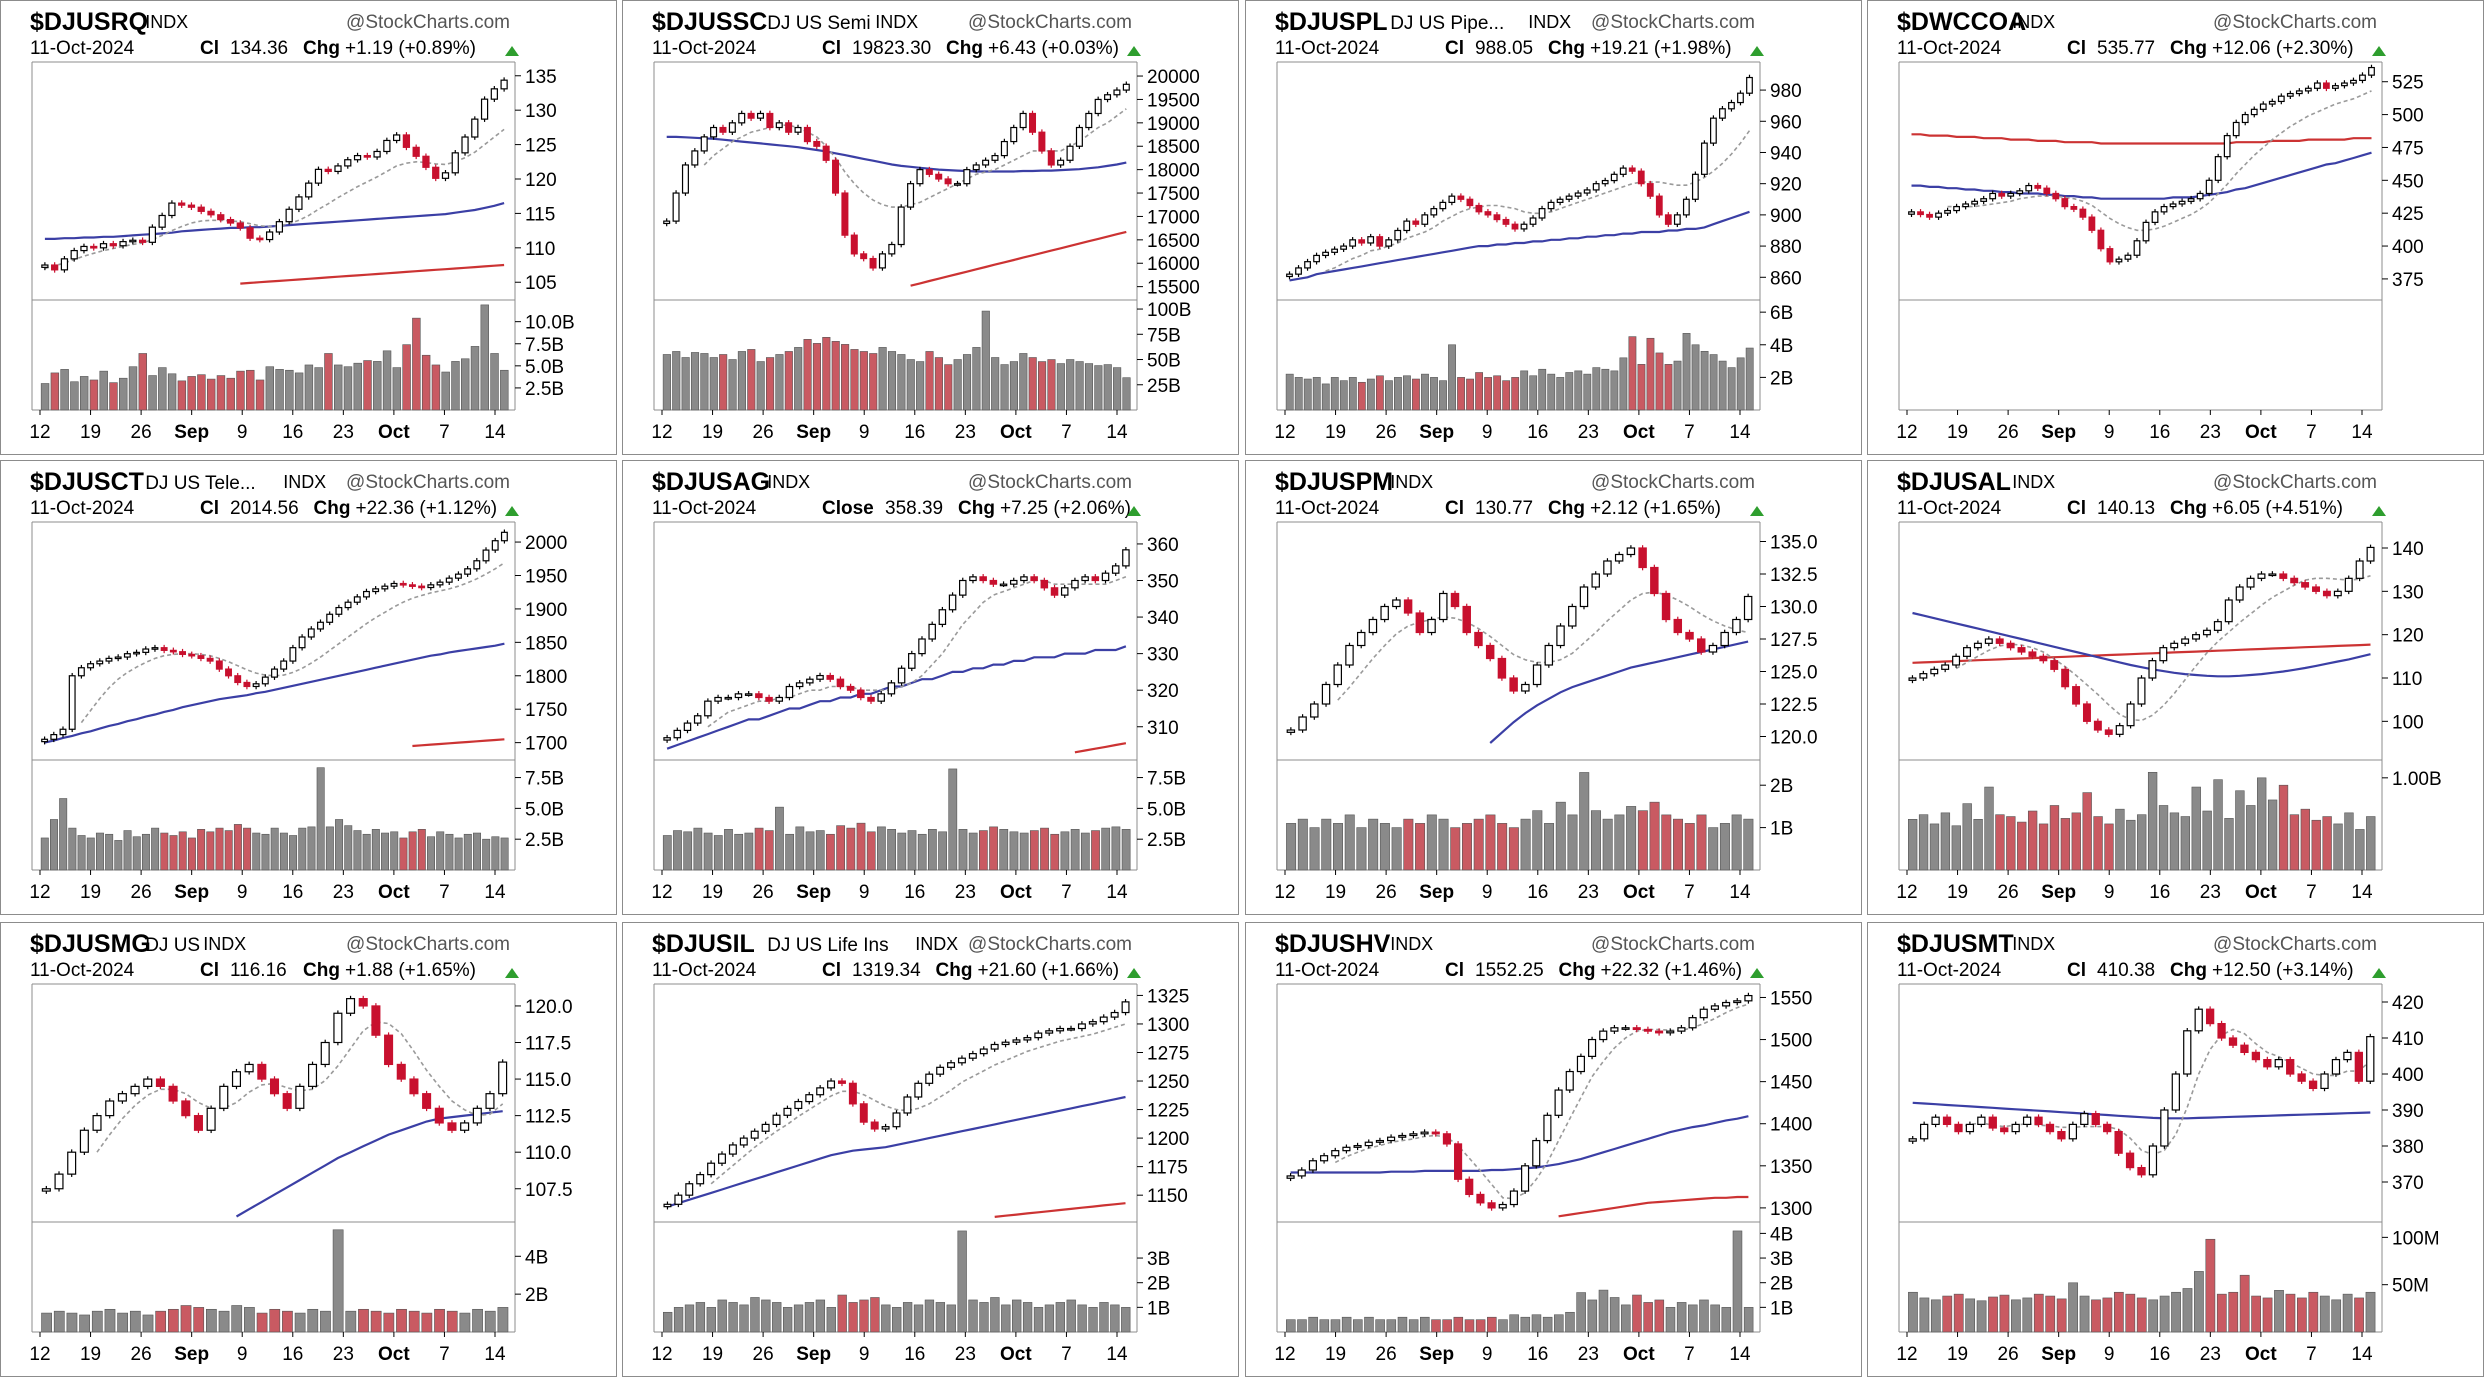 The width and height of the screenshot is (2486, 1378). Describe the element at coordinates (410, 970) in the screenshot. I see `change-value: +1.88 (+1.65%)` at that location.